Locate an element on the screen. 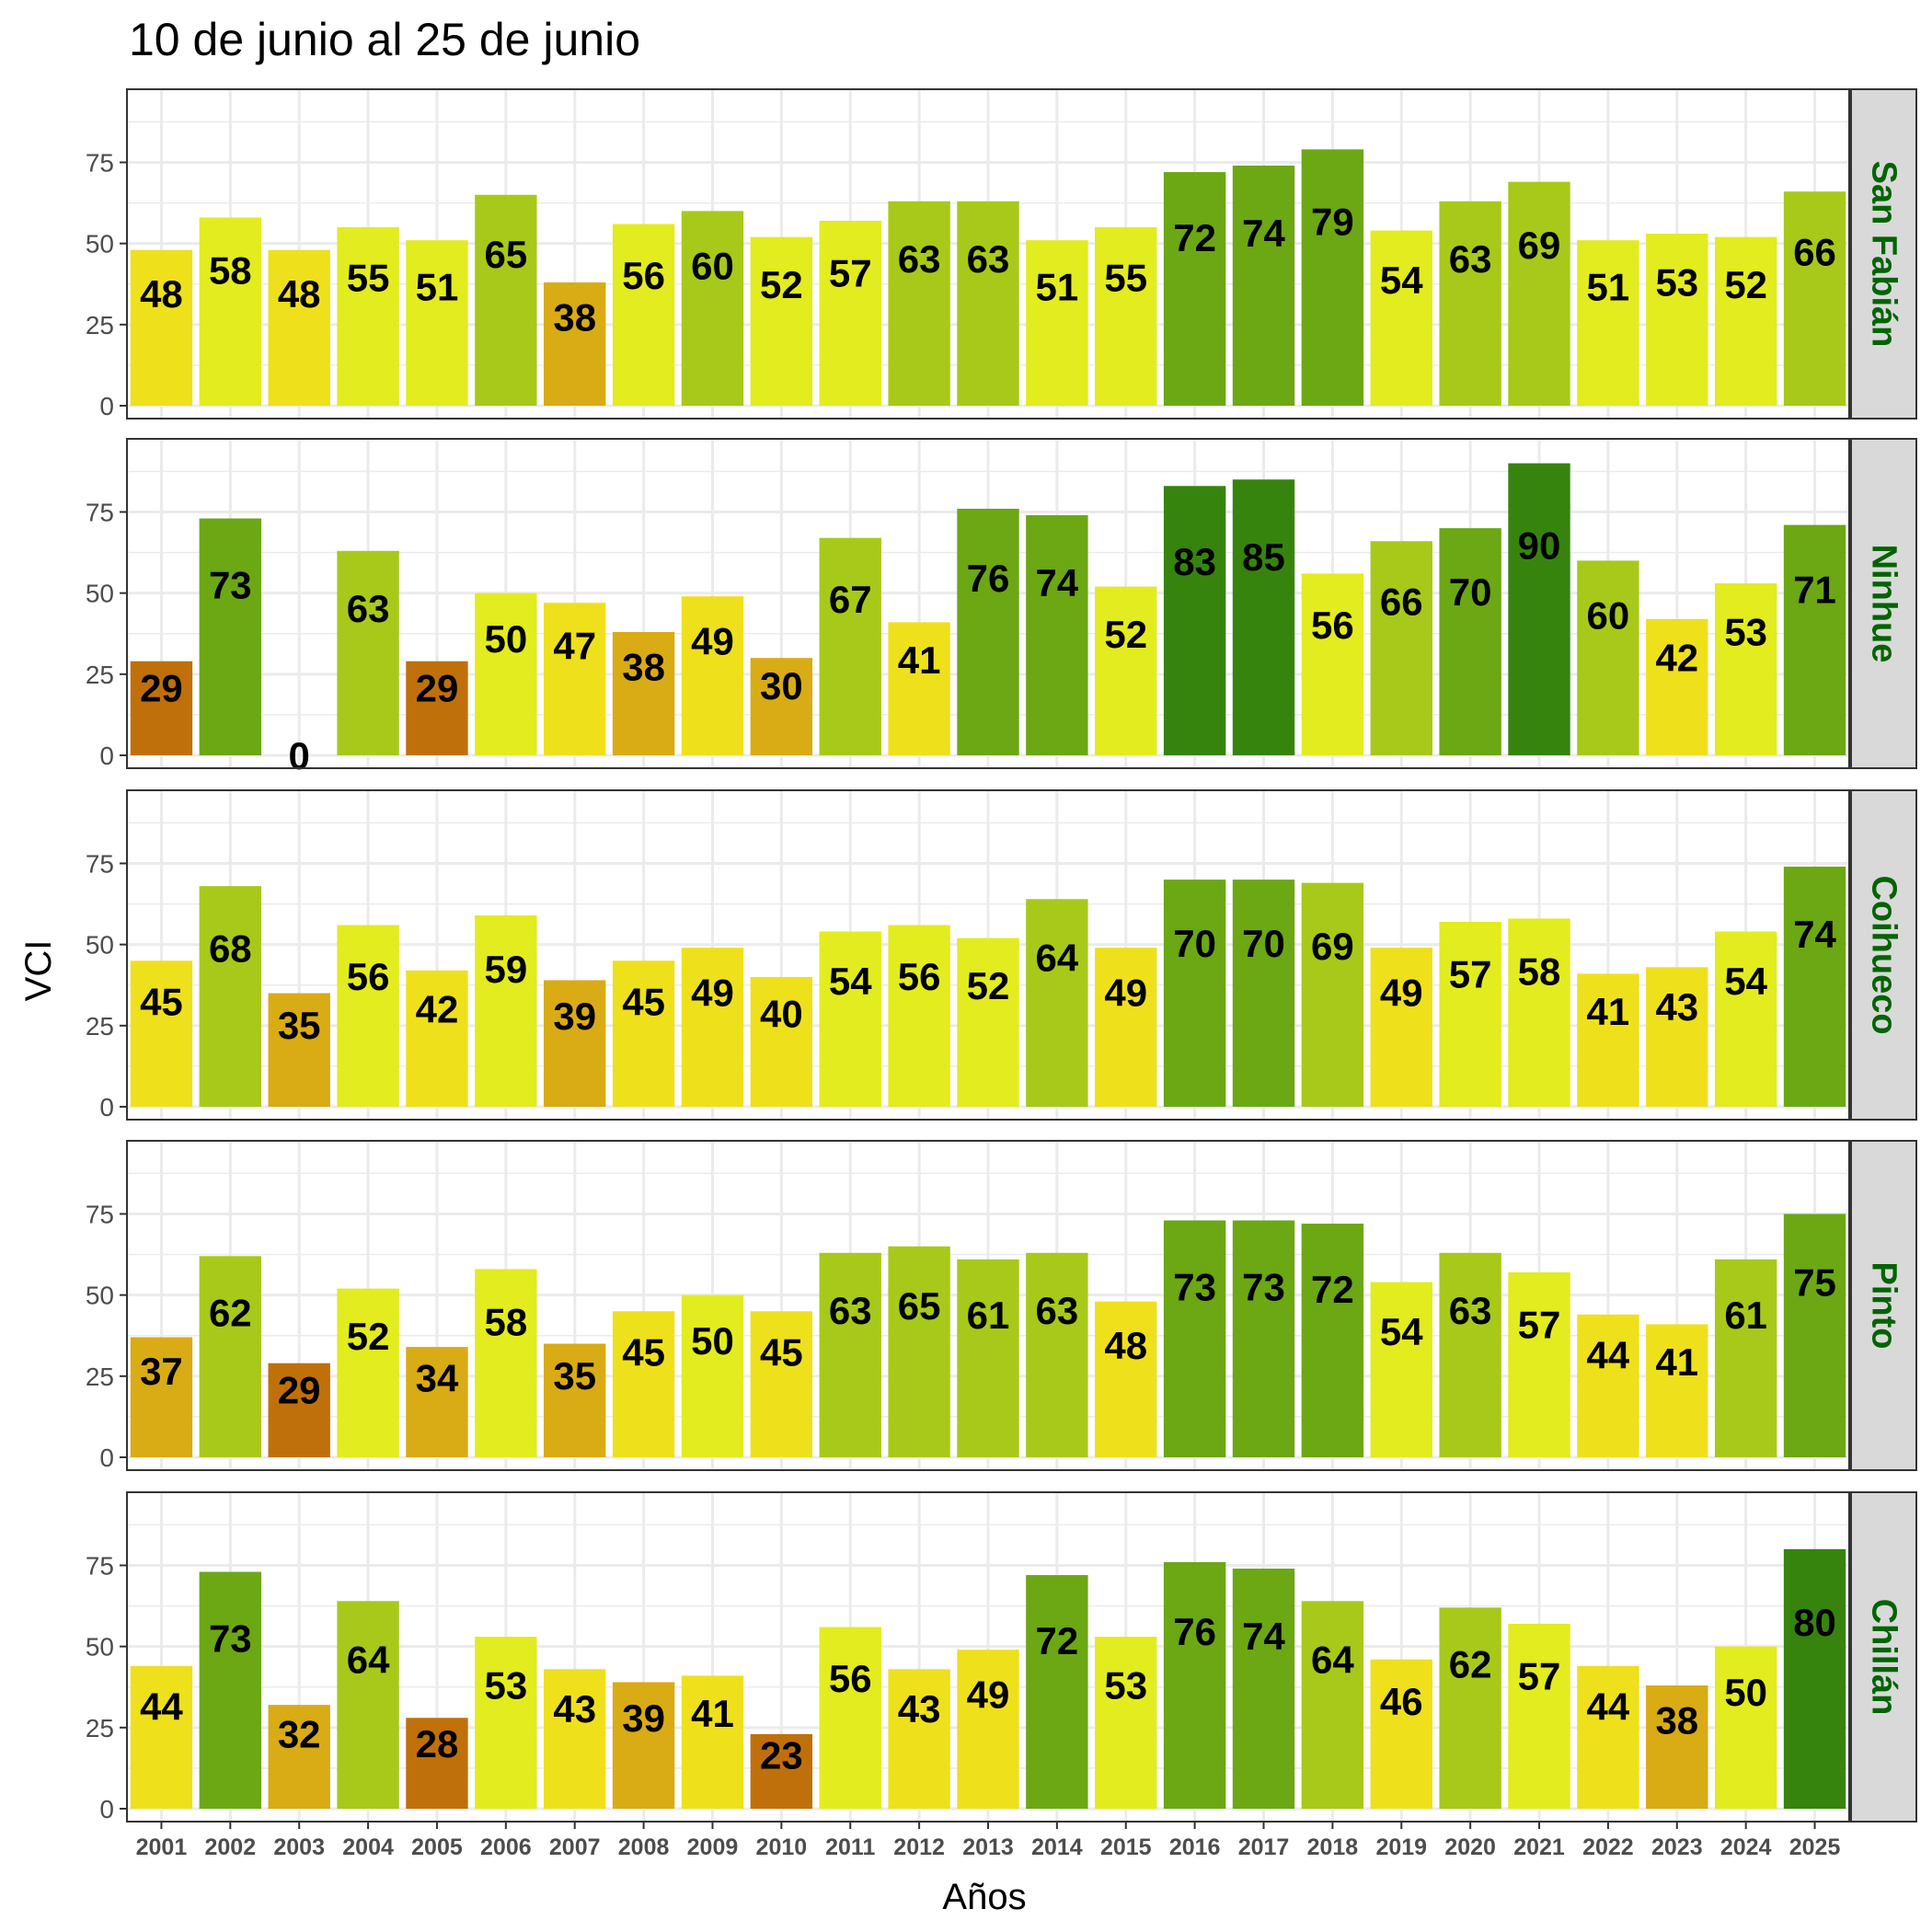  facet-strip-label: Ninhue is located at coordinates (1884, 604).